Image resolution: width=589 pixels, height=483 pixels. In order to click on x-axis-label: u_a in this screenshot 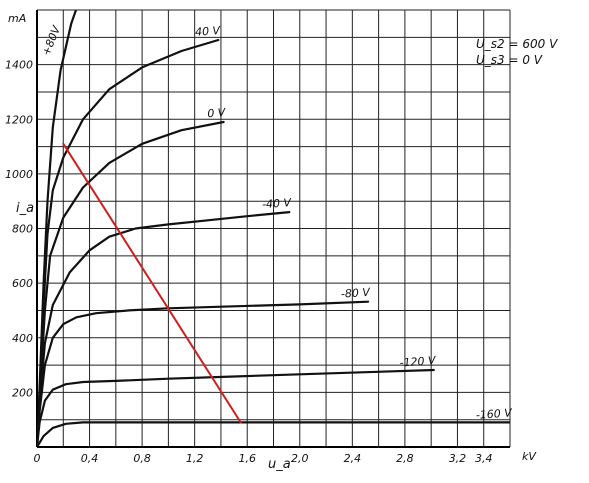, I will do `click(279, 464)`.